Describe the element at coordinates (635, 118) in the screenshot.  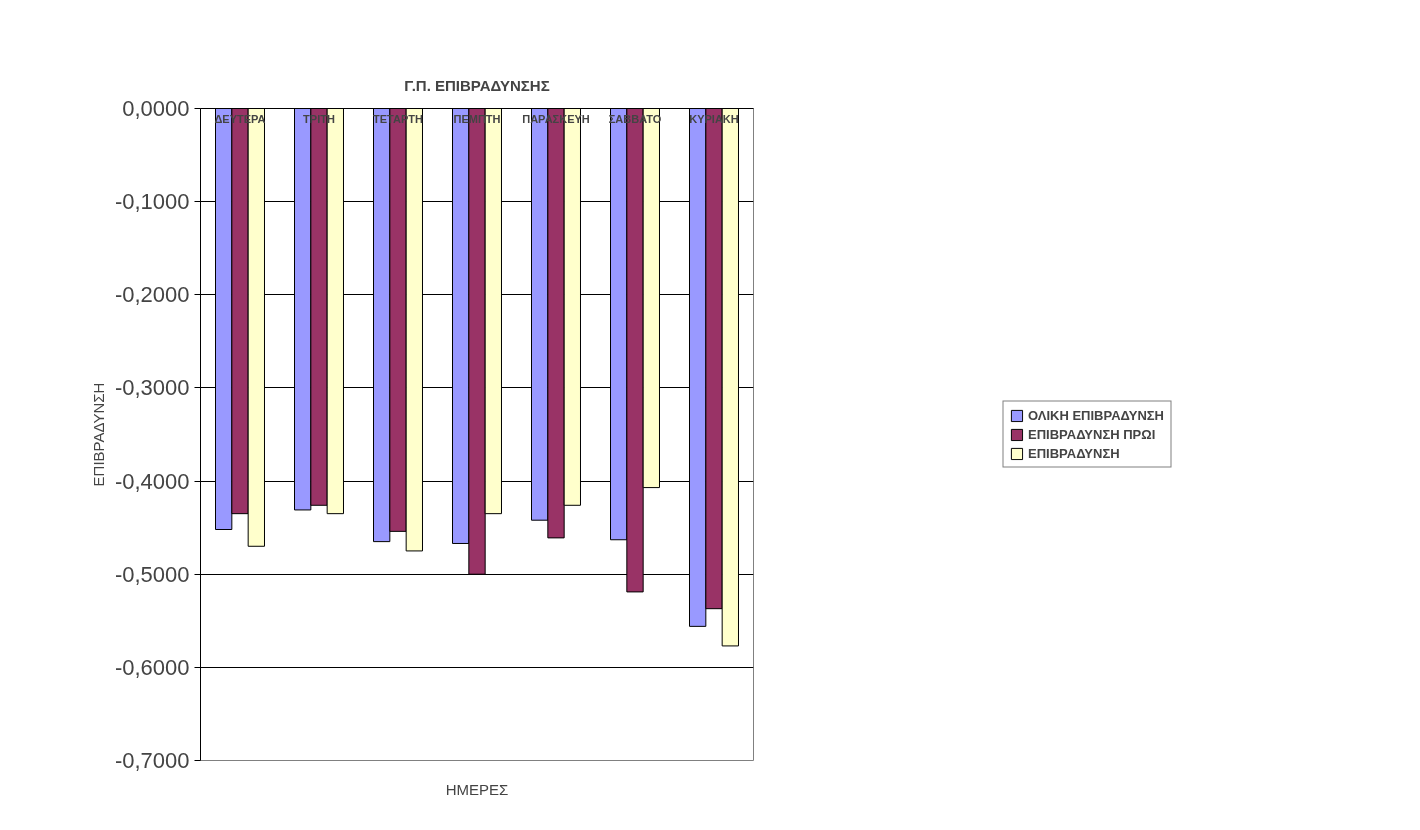
I see `x-tick-label: ΣΑΒΒΑΤΟ` at that location.